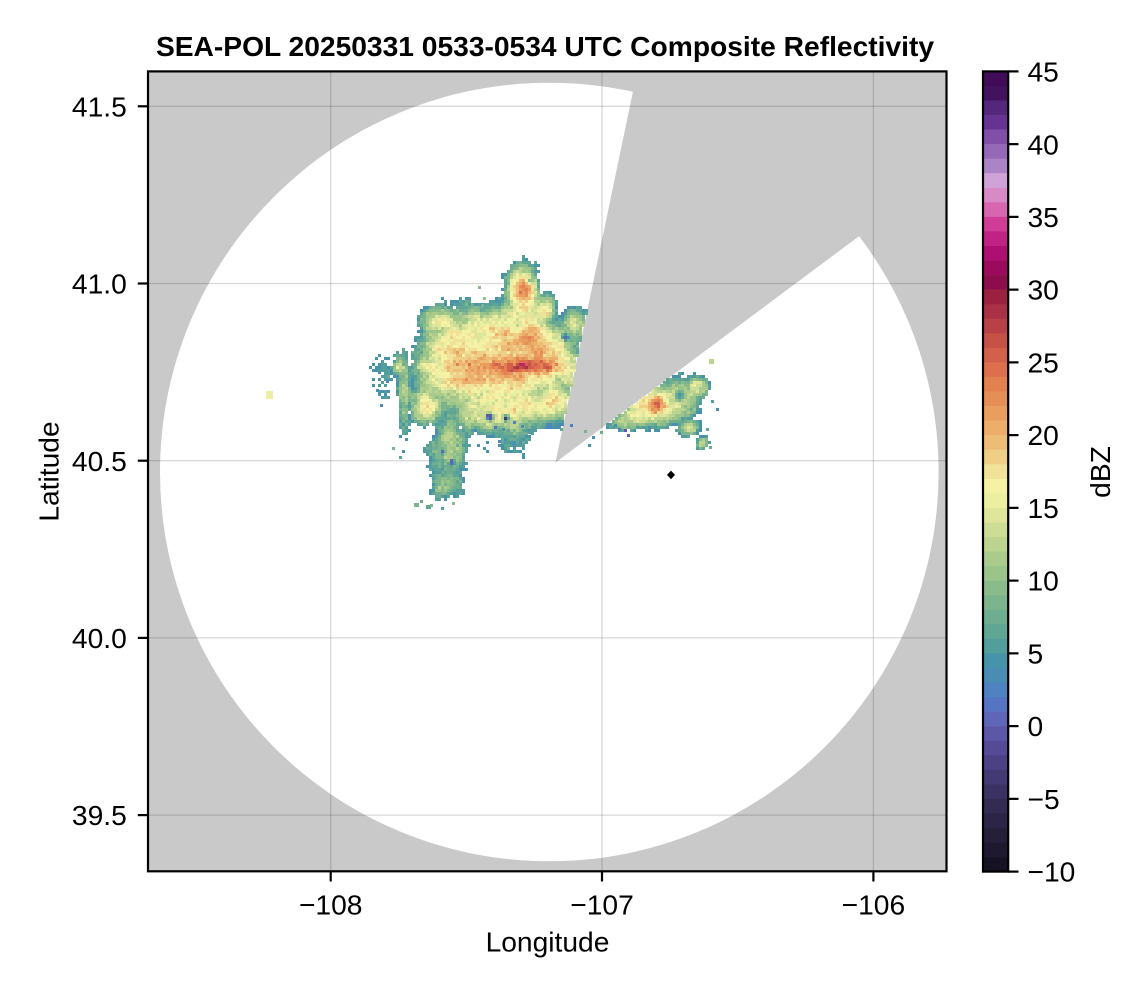 The width and height of the screenshot is (1146, 990). Describe the element at coordinates (99, 461) in the screenshot. I see `svg-text: 40.5` at that location.